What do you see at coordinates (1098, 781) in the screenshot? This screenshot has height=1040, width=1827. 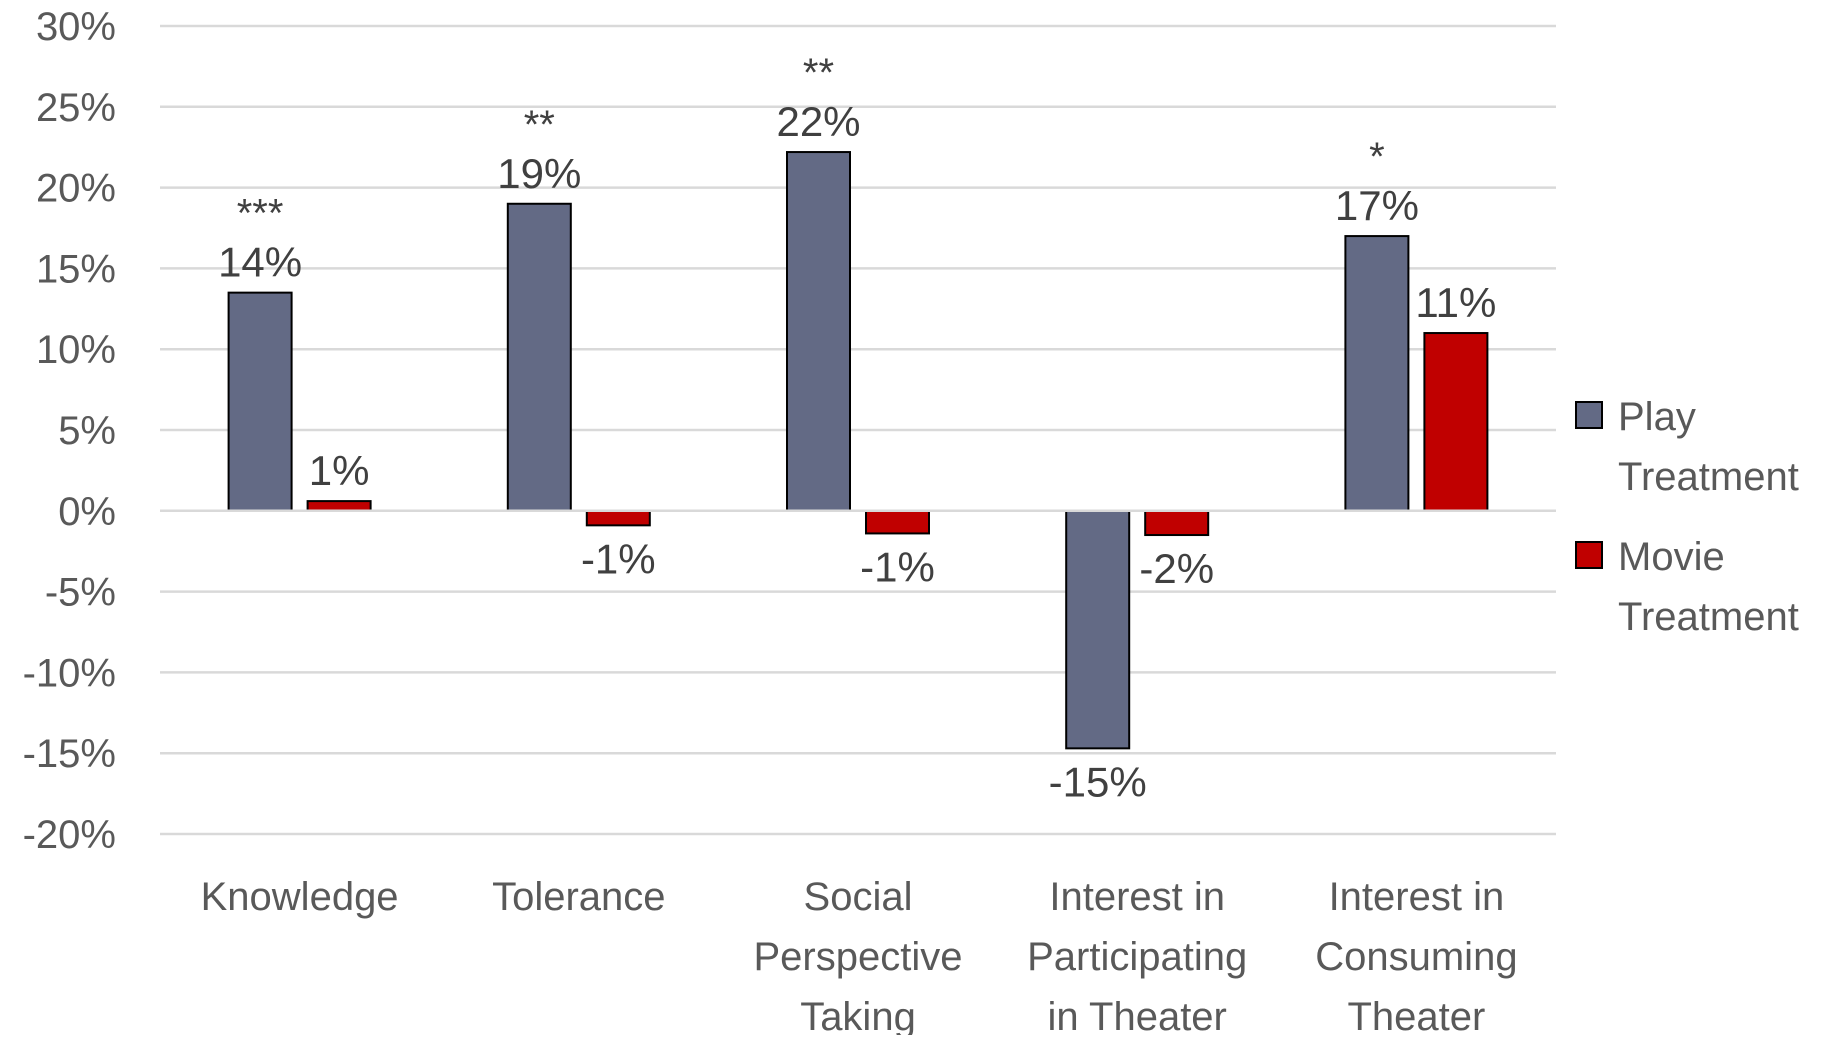 I see `data-label: -15%` at bounding box center [1098, 781].